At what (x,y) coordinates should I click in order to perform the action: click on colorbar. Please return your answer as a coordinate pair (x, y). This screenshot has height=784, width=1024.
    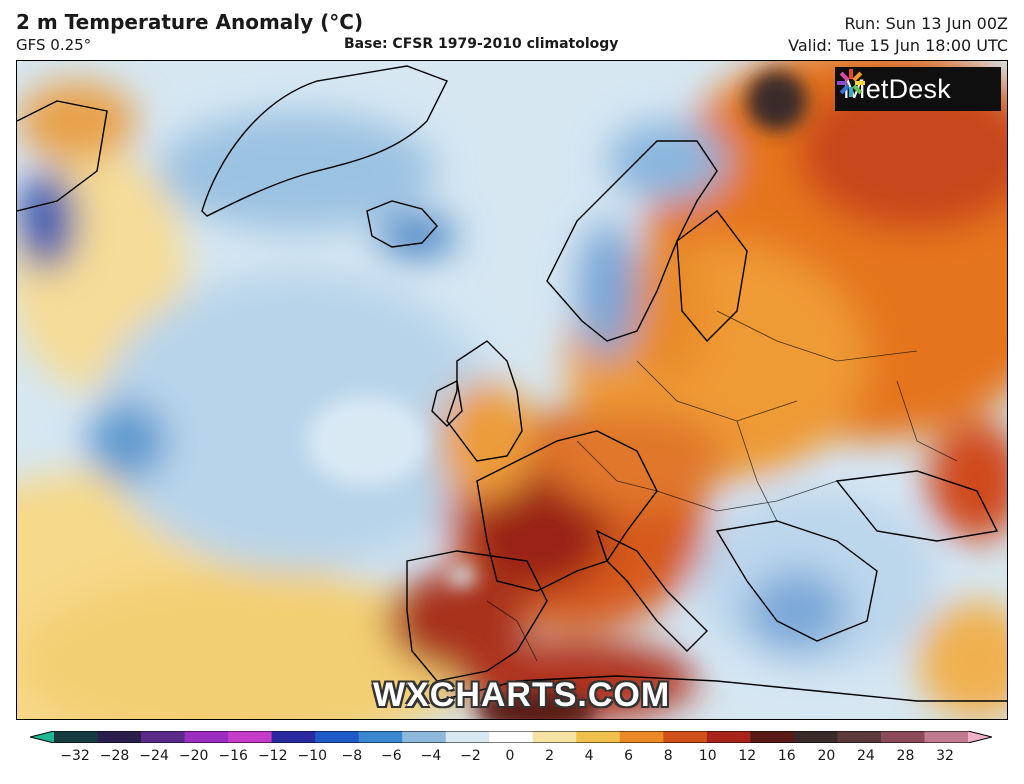
    Looking at the image, I should click on (511, 737).